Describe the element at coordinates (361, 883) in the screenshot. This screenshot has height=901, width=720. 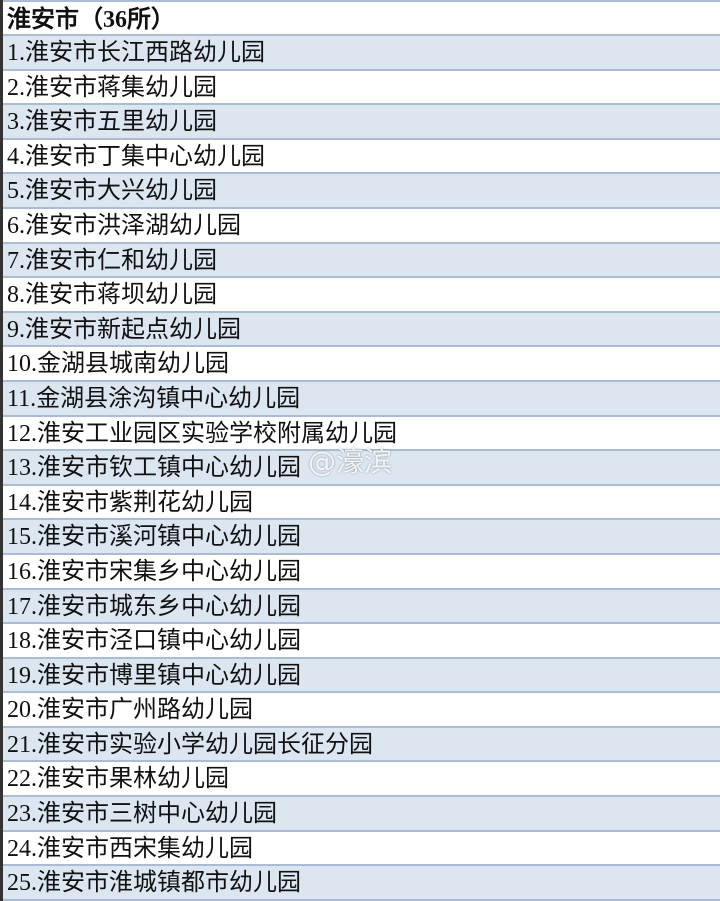
I see `table-row: 25.淮安市淮城镇都市幼儿园` at that location.